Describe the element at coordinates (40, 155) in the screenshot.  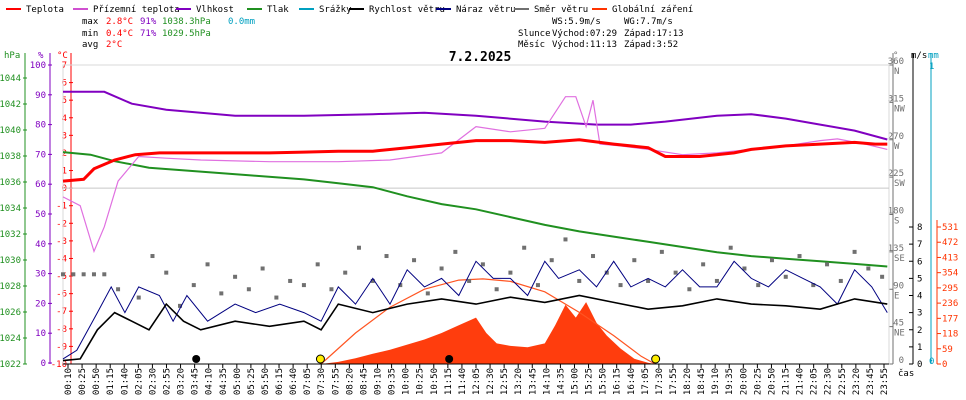
I see `axis-tick-label: 70` at that location.